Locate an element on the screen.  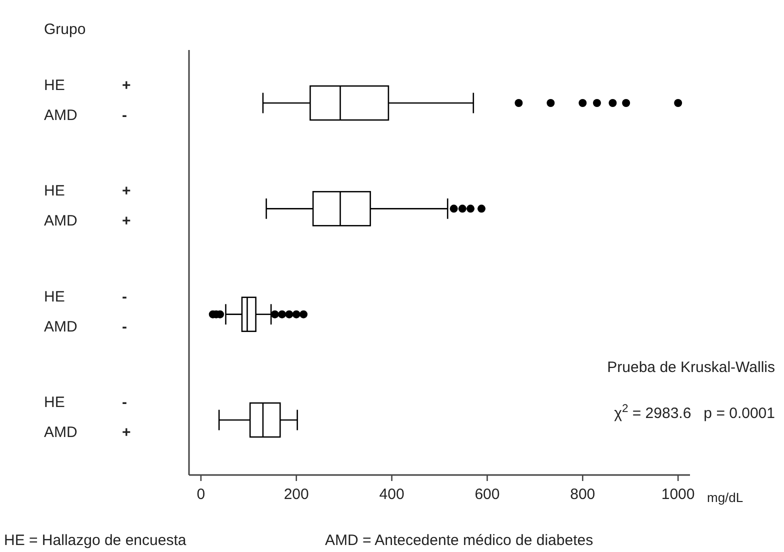
text: Grupo is located at coordinates (65, 29).